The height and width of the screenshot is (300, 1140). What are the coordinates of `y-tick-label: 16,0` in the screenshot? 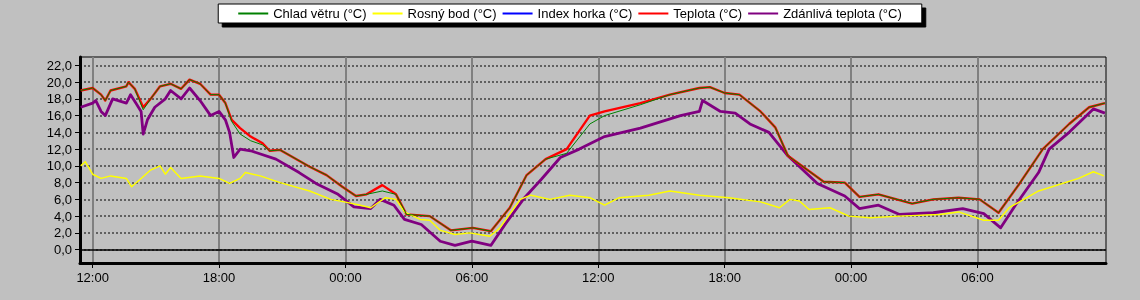 It's located at (59, 116).